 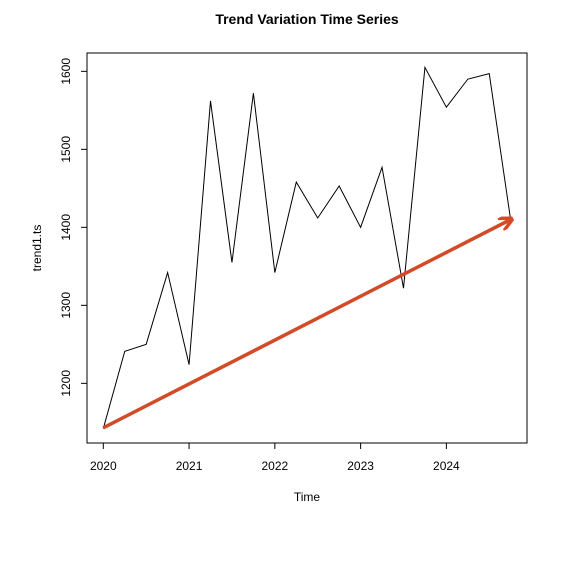 I want to click on y-axis-label: trend1.ts, so click(x=37, y=248).